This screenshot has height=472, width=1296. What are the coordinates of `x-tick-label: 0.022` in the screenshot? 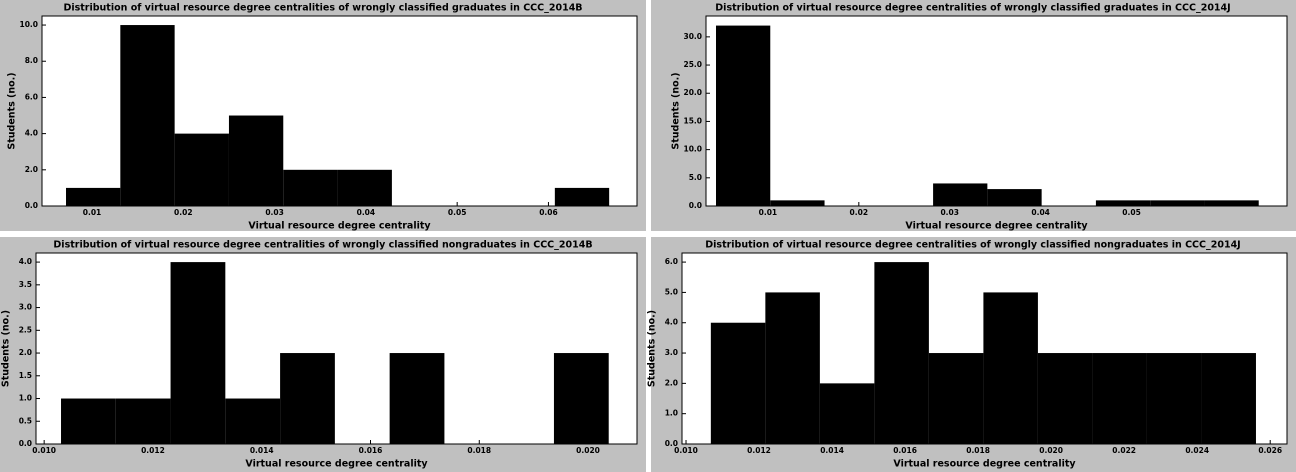 It's located at (1124, 450).